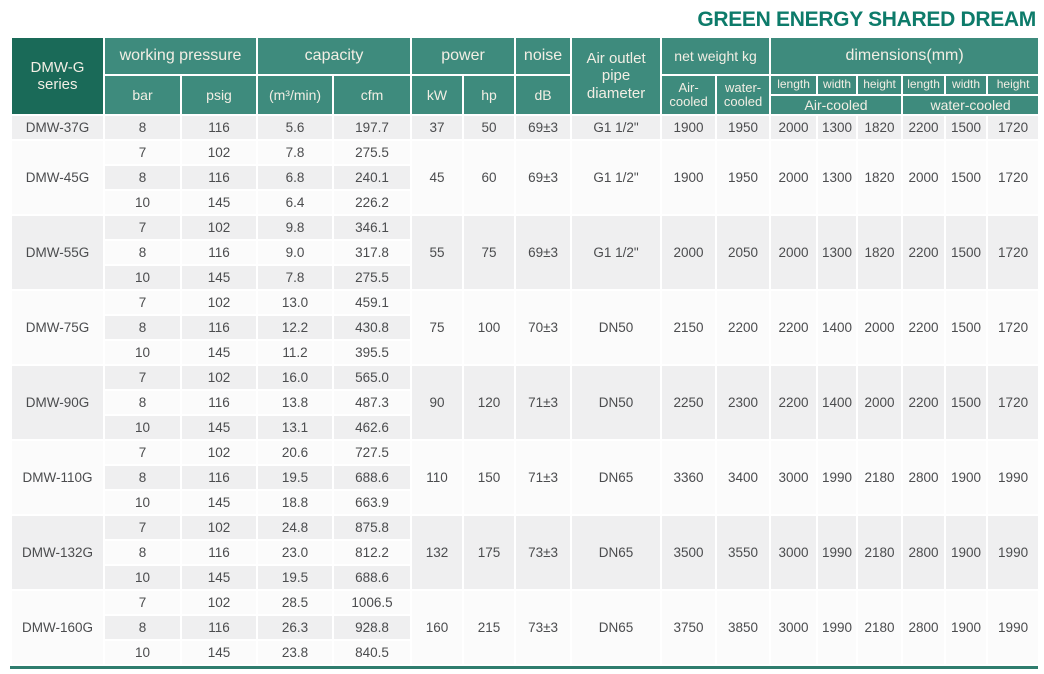 The image size is (1044, 674). What do you see at coordinates (372, 127) in the screenshot?
I see `capacity-cfm-cell: 197.7` at bounding box center [372, 127].